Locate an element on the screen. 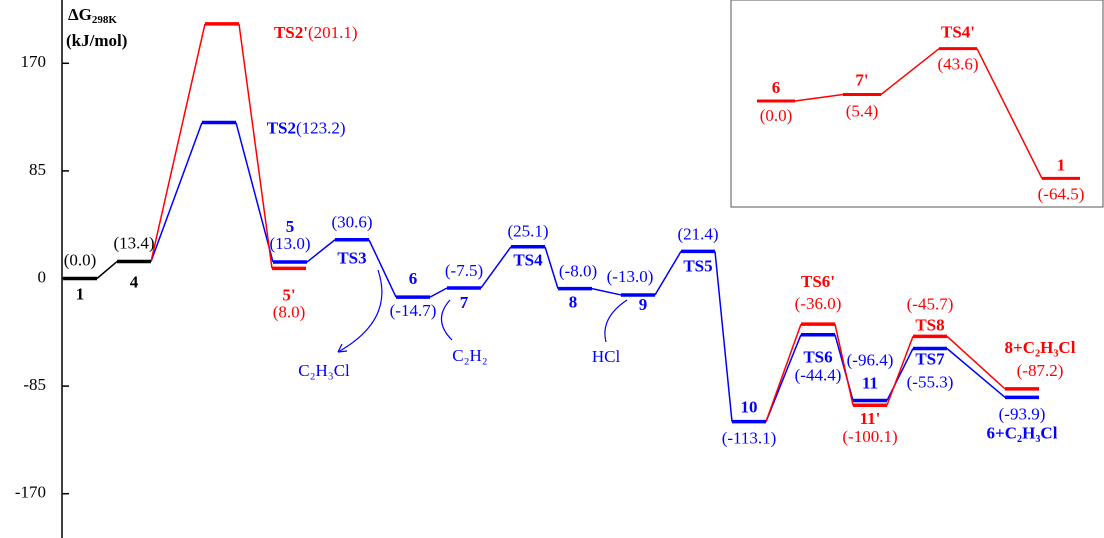 The height and width of the screenshot is (538, 1104). state-name: 4 is located at coordinates (134, 281).